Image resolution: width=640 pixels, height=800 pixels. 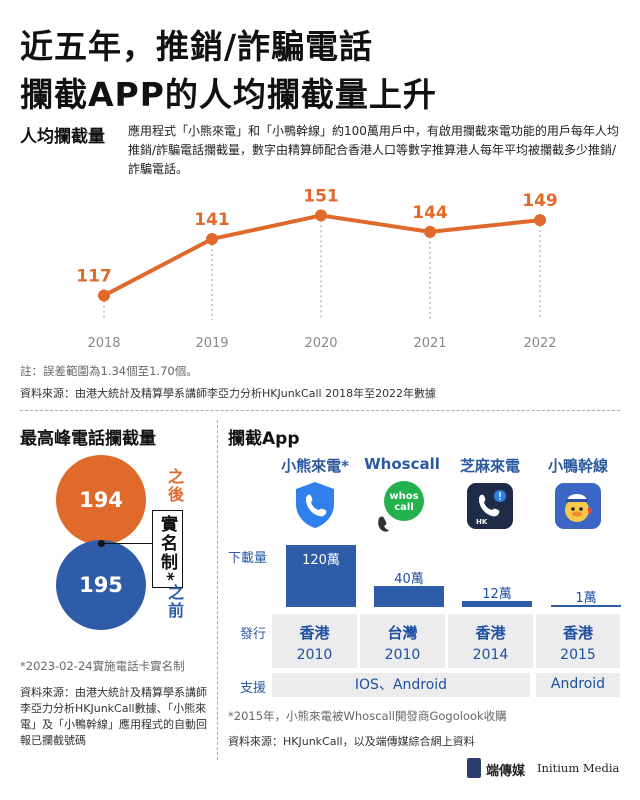 I want to click on peak-after-circle: 194, so click(x=101, y=500).